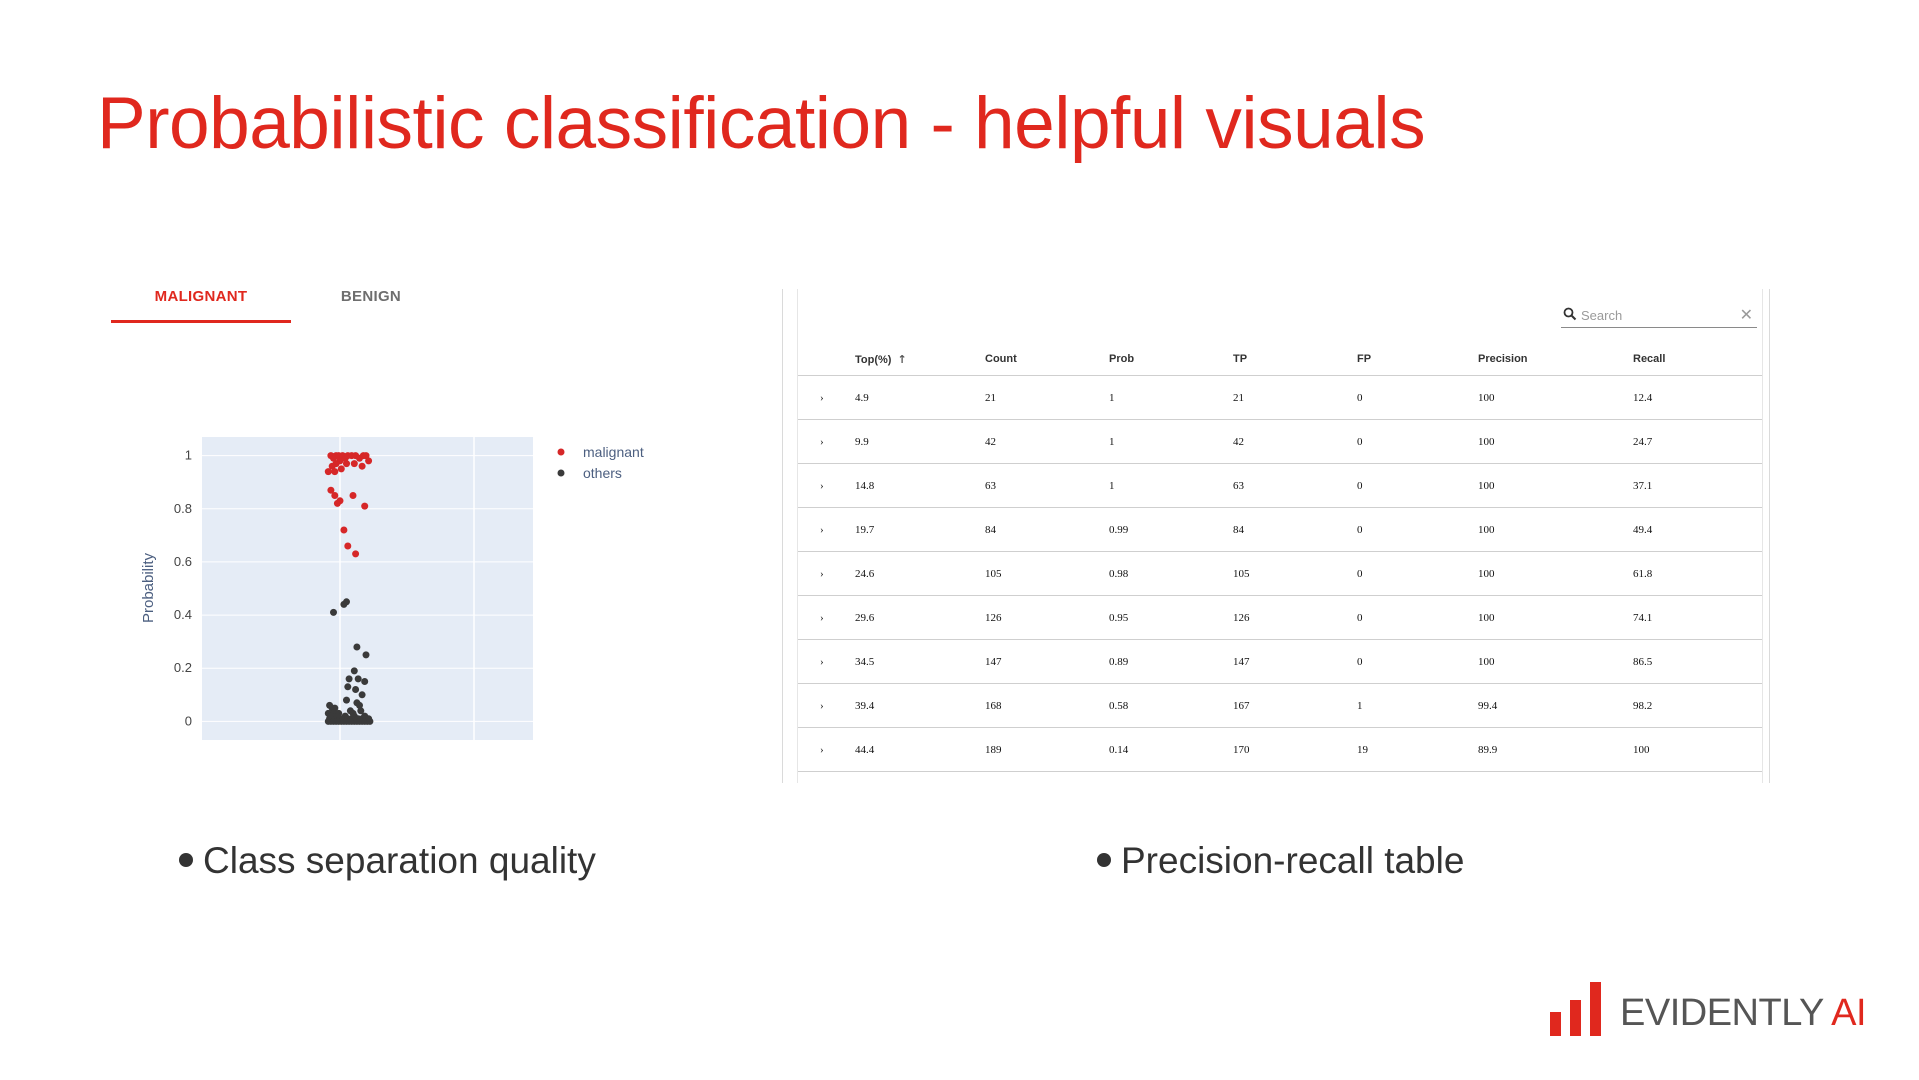 This screenshot has width=1919, height=1080. I want to click on table-row: › 4.9 21 1 21 0 100 12.4, so click(1280, 397).